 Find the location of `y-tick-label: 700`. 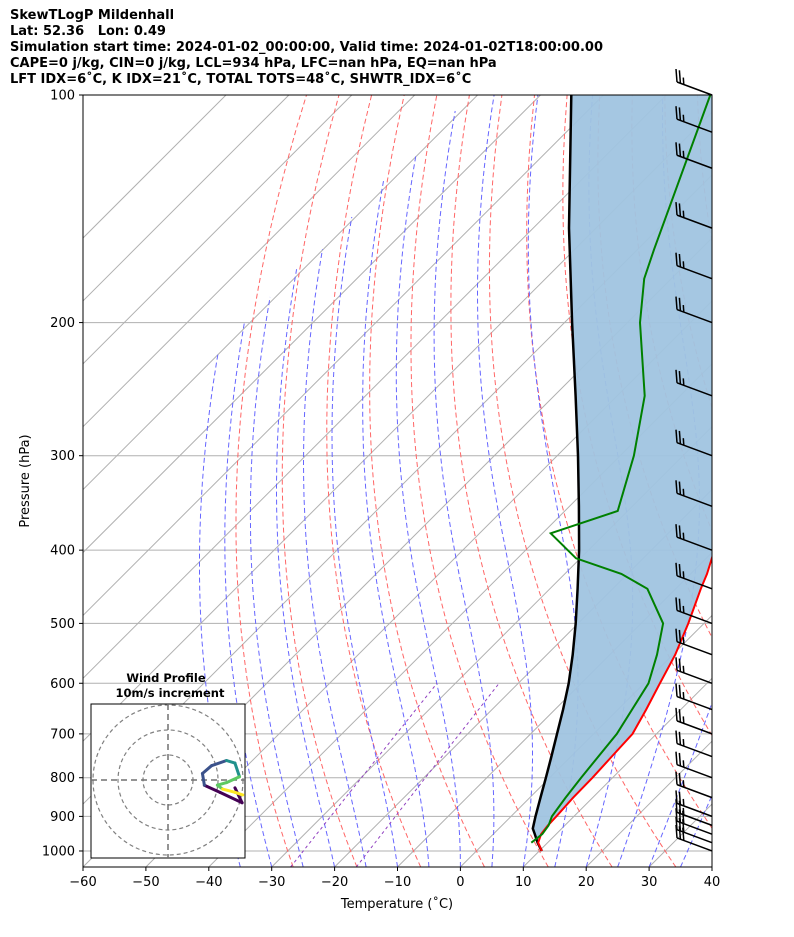

y-tick-label: 700 is located at coordinates (62, 734).